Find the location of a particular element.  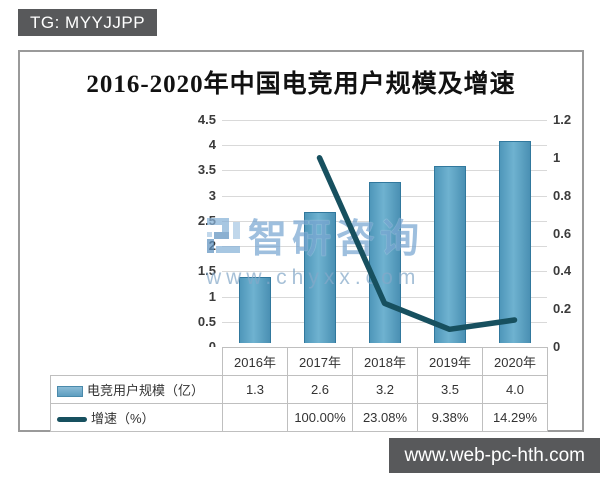

site-watermark-badge: www.web-pc-hth.com is located at coordinates (494, 455).